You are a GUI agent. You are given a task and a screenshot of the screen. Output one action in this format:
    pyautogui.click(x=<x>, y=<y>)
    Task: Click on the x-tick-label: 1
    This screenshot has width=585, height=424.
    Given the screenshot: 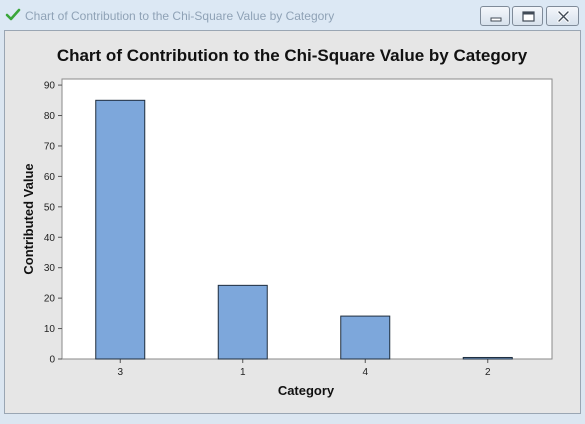 What is the action you would take?
    pyautogui.click(x=243, y=372)
    